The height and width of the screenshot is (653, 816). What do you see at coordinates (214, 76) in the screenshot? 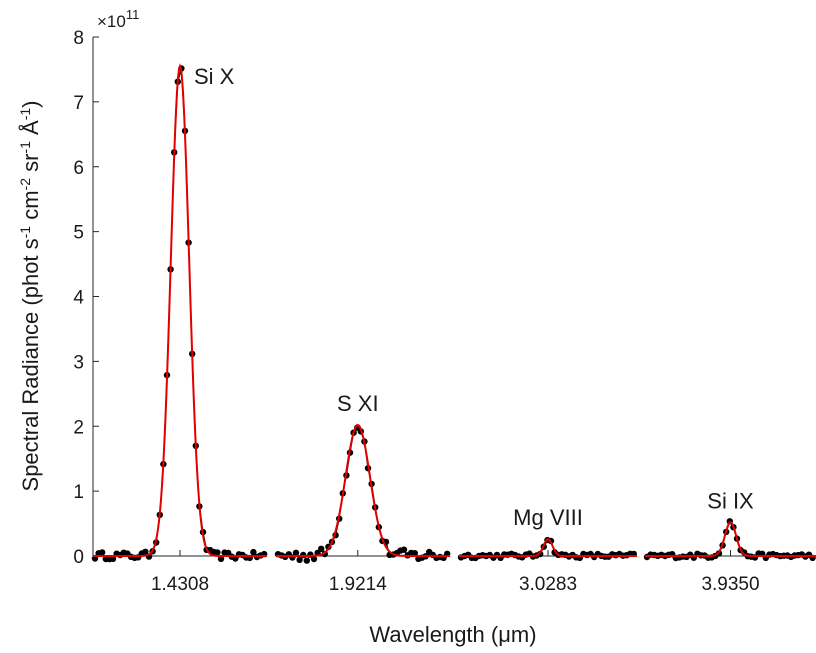
I see `emission-line-label: Si X` at bounding box center [214, 76].